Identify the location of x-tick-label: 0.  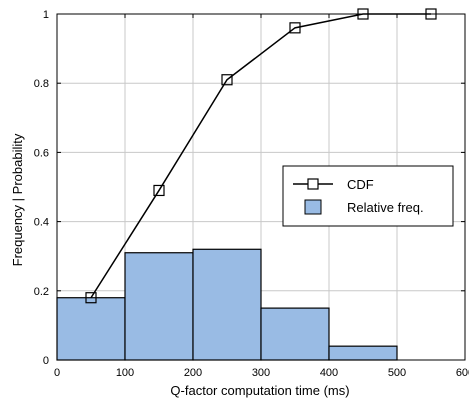
(57, 373).